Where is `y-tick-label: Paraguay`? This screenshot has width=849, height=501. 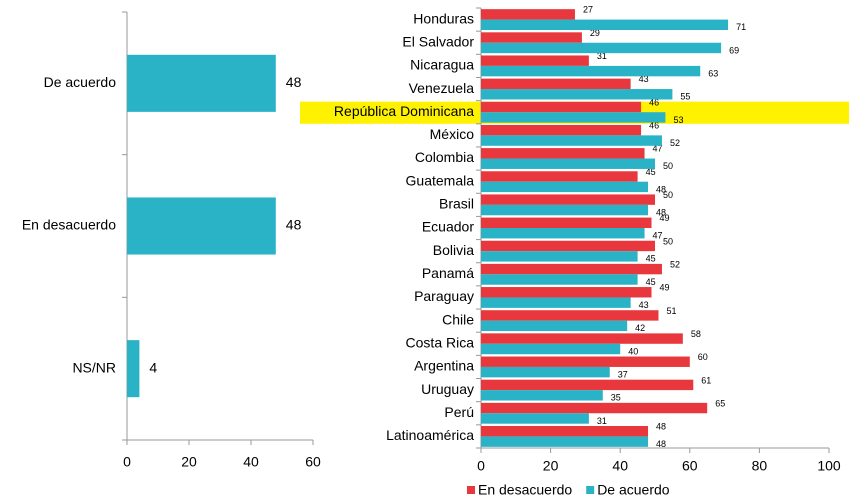 y-tick-label: Paraguay is located at coordinates (444, 296).